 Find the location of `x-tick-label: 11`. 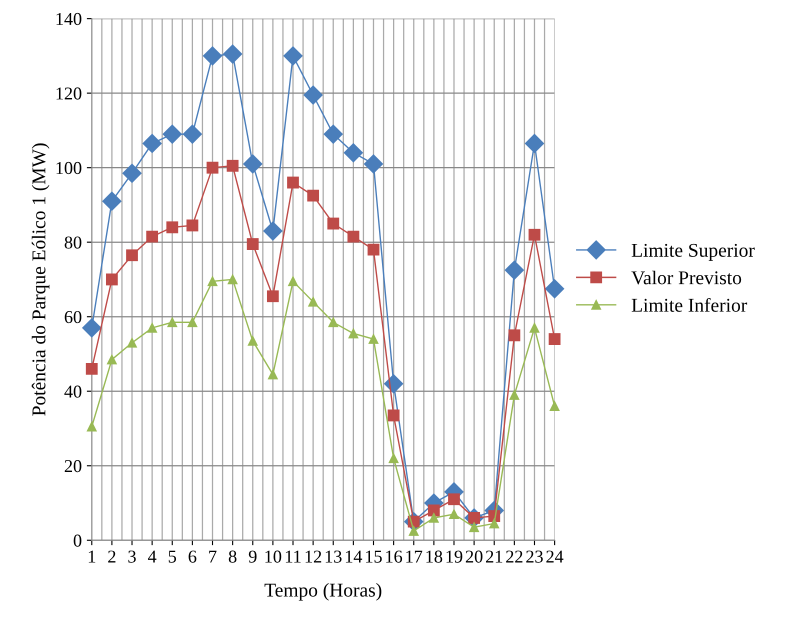

x-tick-label: 11 is located at coordinates (293, 556).